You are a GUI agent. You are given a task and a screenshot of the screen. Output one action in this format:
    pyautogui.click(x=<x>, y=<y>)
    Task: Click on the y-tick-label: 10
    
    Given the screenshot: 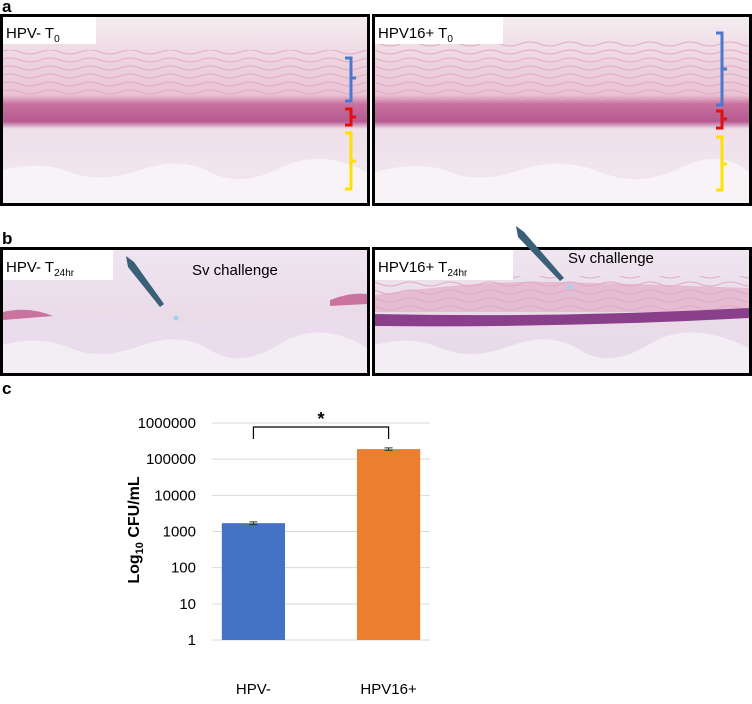 What is the action you would take?
    pyautogui.click(x=187, y=604)
    